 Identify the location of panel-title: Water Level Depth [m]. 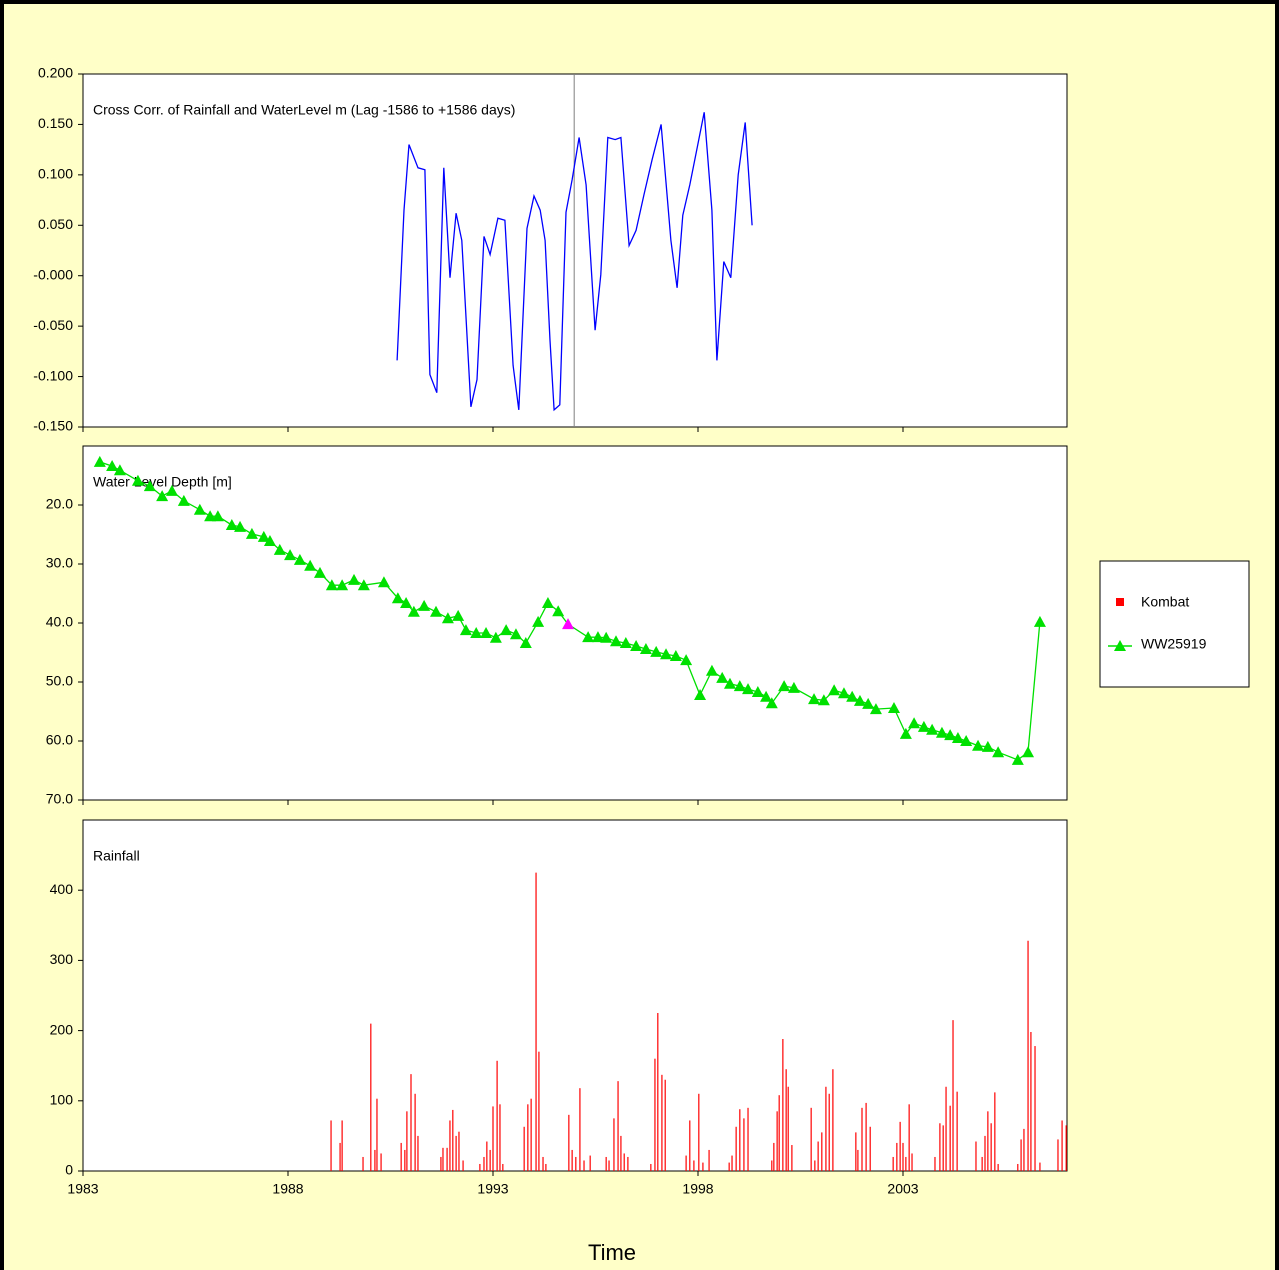
(162, 482).